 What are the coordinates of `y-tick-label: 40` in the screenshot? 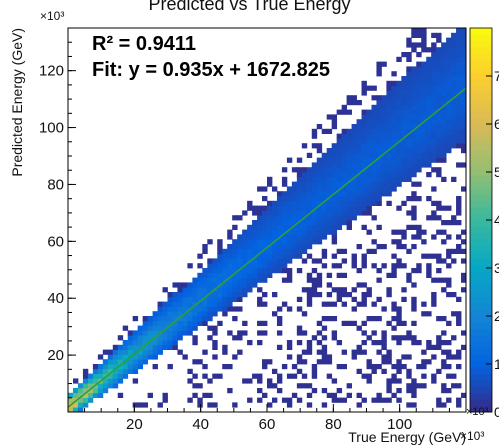 It's located at (55, 298).